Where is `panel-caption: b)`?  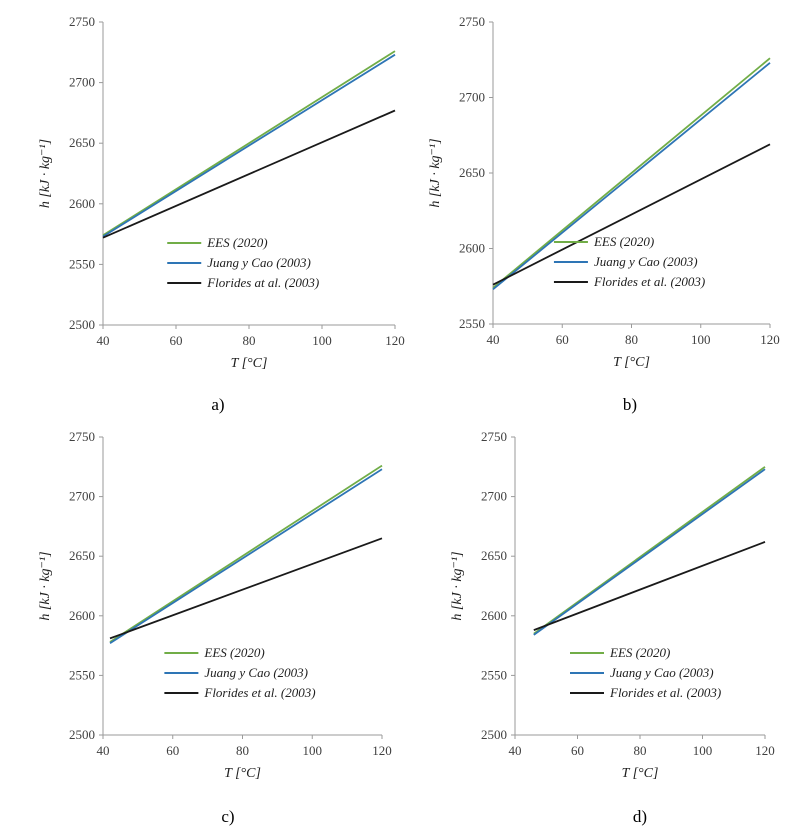
panel-caption: b) is located at coordinates (630, 404).